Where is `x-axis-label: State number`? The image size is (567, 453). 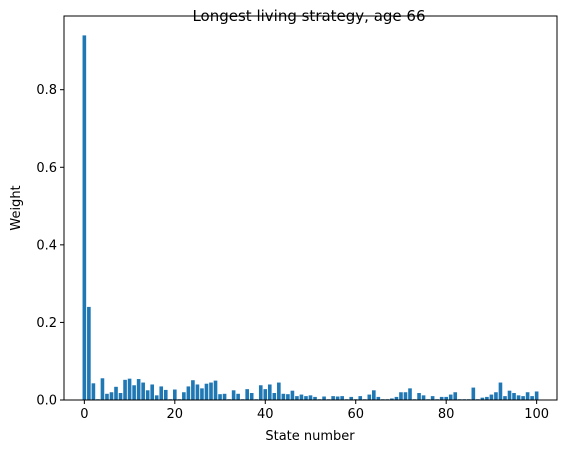 x-axis-label: State number is located at coordinates (310, 436).